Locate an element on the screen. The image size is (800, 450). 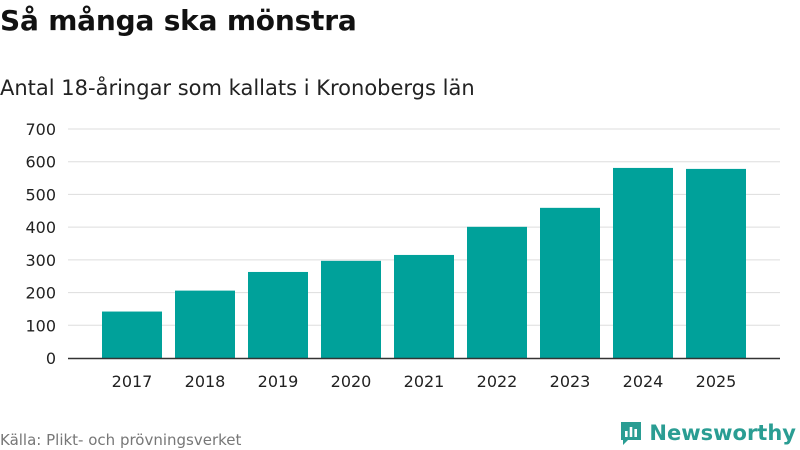
x-tick-label-2025: 2025 is located at coordinates (716, 381).